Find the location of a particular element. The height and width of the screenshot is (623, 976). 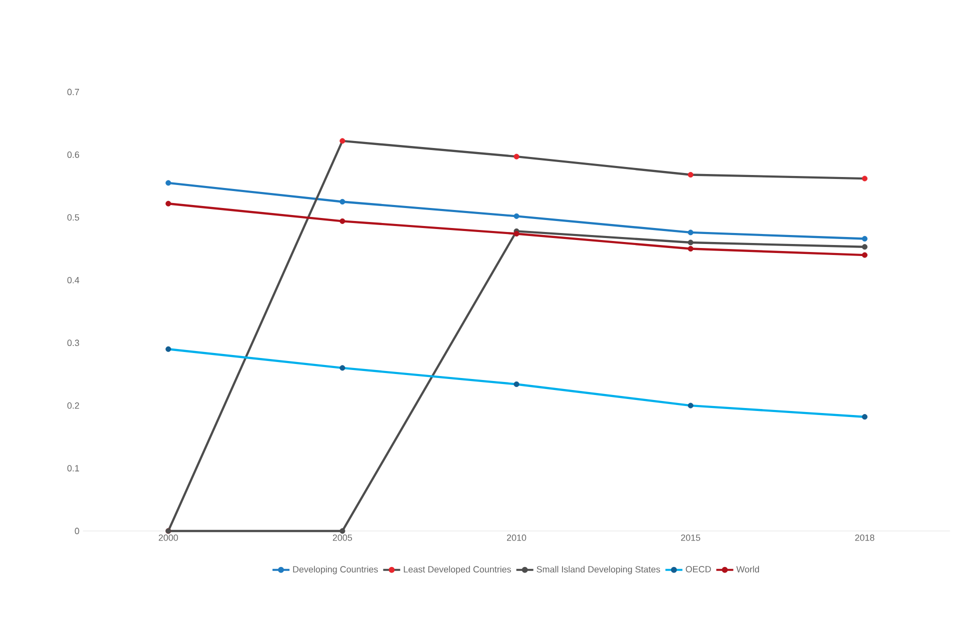

y-tick-label: 0.1 is located at coordinates (73, 468).